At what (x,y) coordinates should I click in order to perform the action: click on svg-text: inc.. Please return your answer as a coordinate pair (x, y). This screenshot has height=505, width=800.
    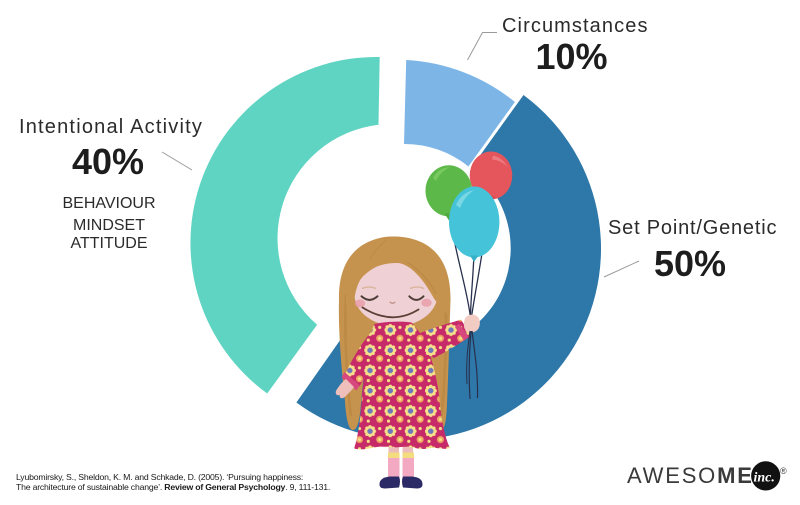
    Looking at the image, I should click on (764, 478).